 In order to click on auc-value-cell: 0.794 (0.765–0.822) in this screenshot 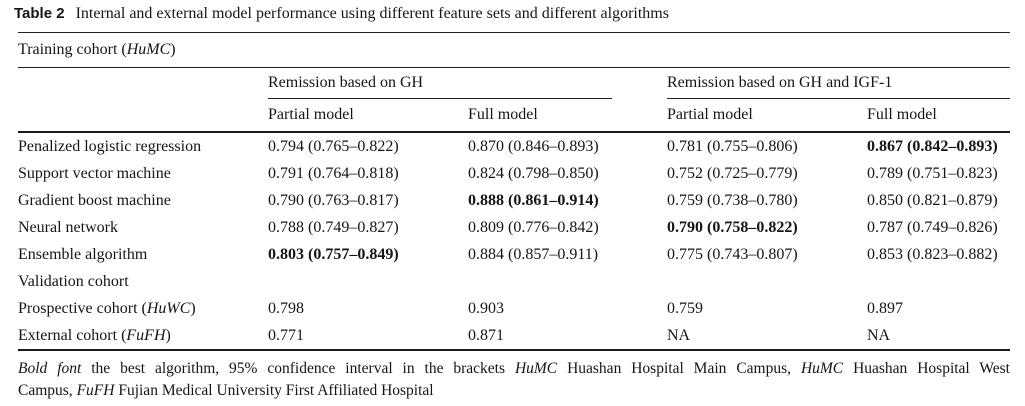, I will do `click(333, 146)`.